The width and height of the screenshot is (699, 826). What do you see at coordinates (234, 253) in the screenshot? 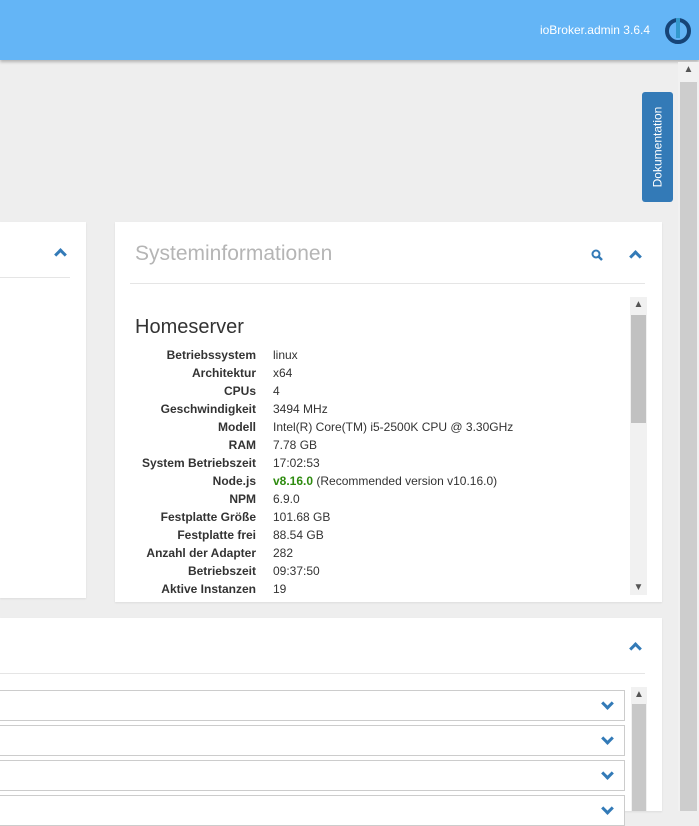
I see `panel-title: Systeminformationen` at bounding box center [234, 253].